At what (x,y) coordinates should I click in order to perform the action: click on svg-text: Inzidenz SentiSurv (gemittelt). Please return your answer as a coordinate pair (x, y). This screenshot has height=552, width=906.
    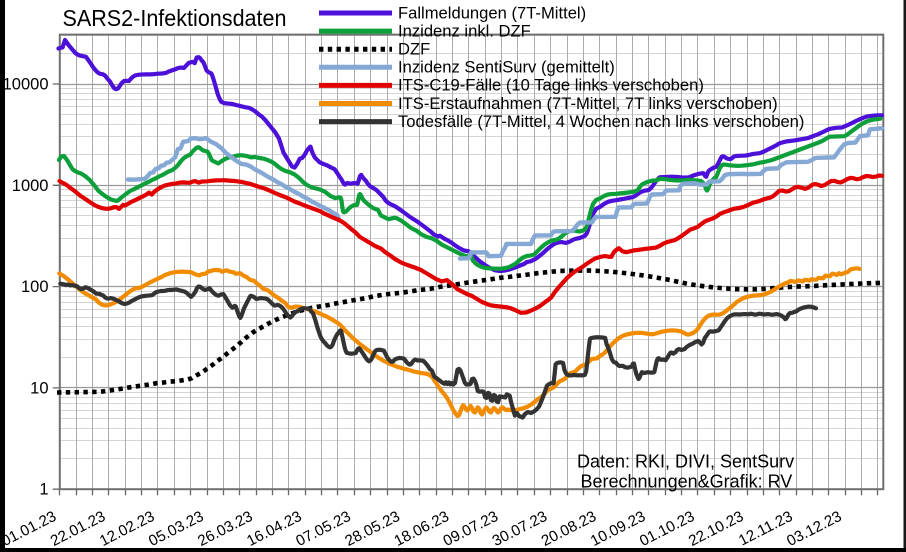
    Looking at the image, I should click on (506, 67).